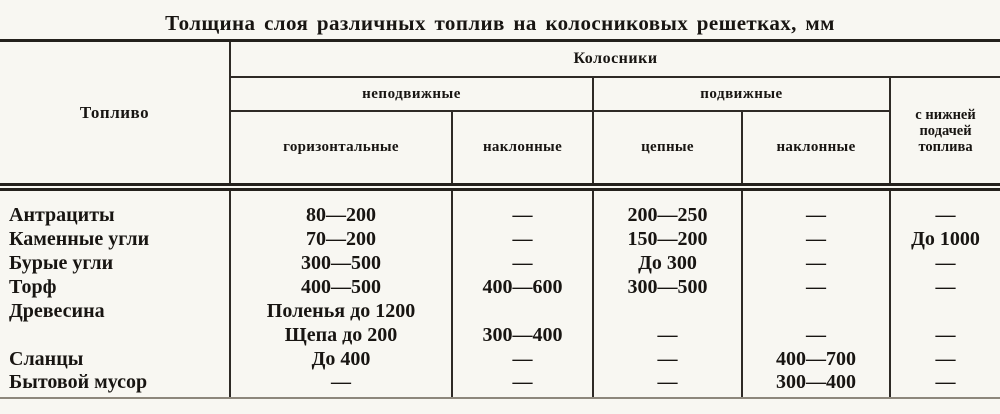 The width and height of the screenshot is (1000, 414). Describe the element at coordinates (668, 239) in the screenshot. I see `value-cell: 150—200` at that location.